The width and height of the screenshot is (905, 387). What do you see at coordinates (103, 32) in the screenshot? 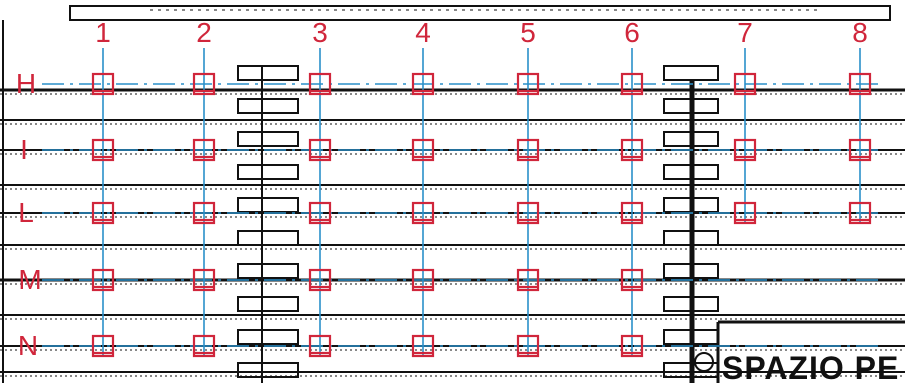
I see `column-label-1: 1` at bounding box center [103, 32].